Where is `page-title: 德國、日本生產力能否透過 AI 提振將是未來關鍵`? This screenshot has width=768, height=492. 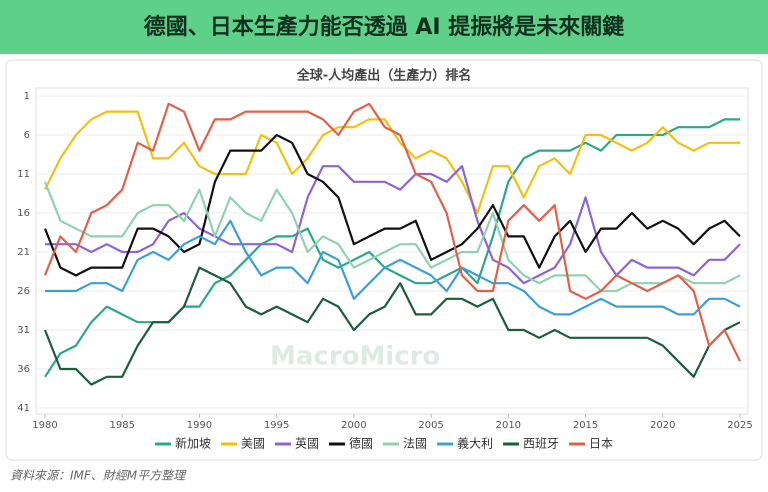 page-title: 德國、日本生產力能否透過 AI 提振將是未來關鍵 is located at coordinates (384, 27).